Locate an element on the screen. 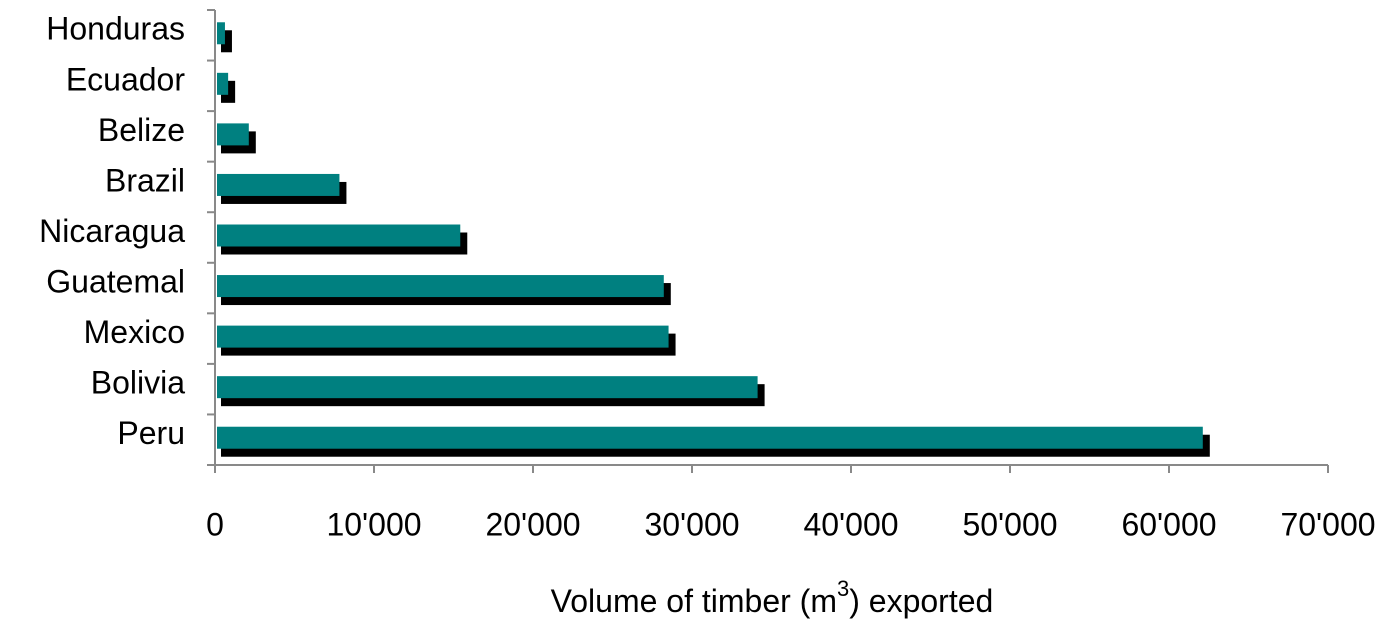 This screenshot has width=1389, height=627. y-tick-label: Peru is located at coordinates (151, 433).